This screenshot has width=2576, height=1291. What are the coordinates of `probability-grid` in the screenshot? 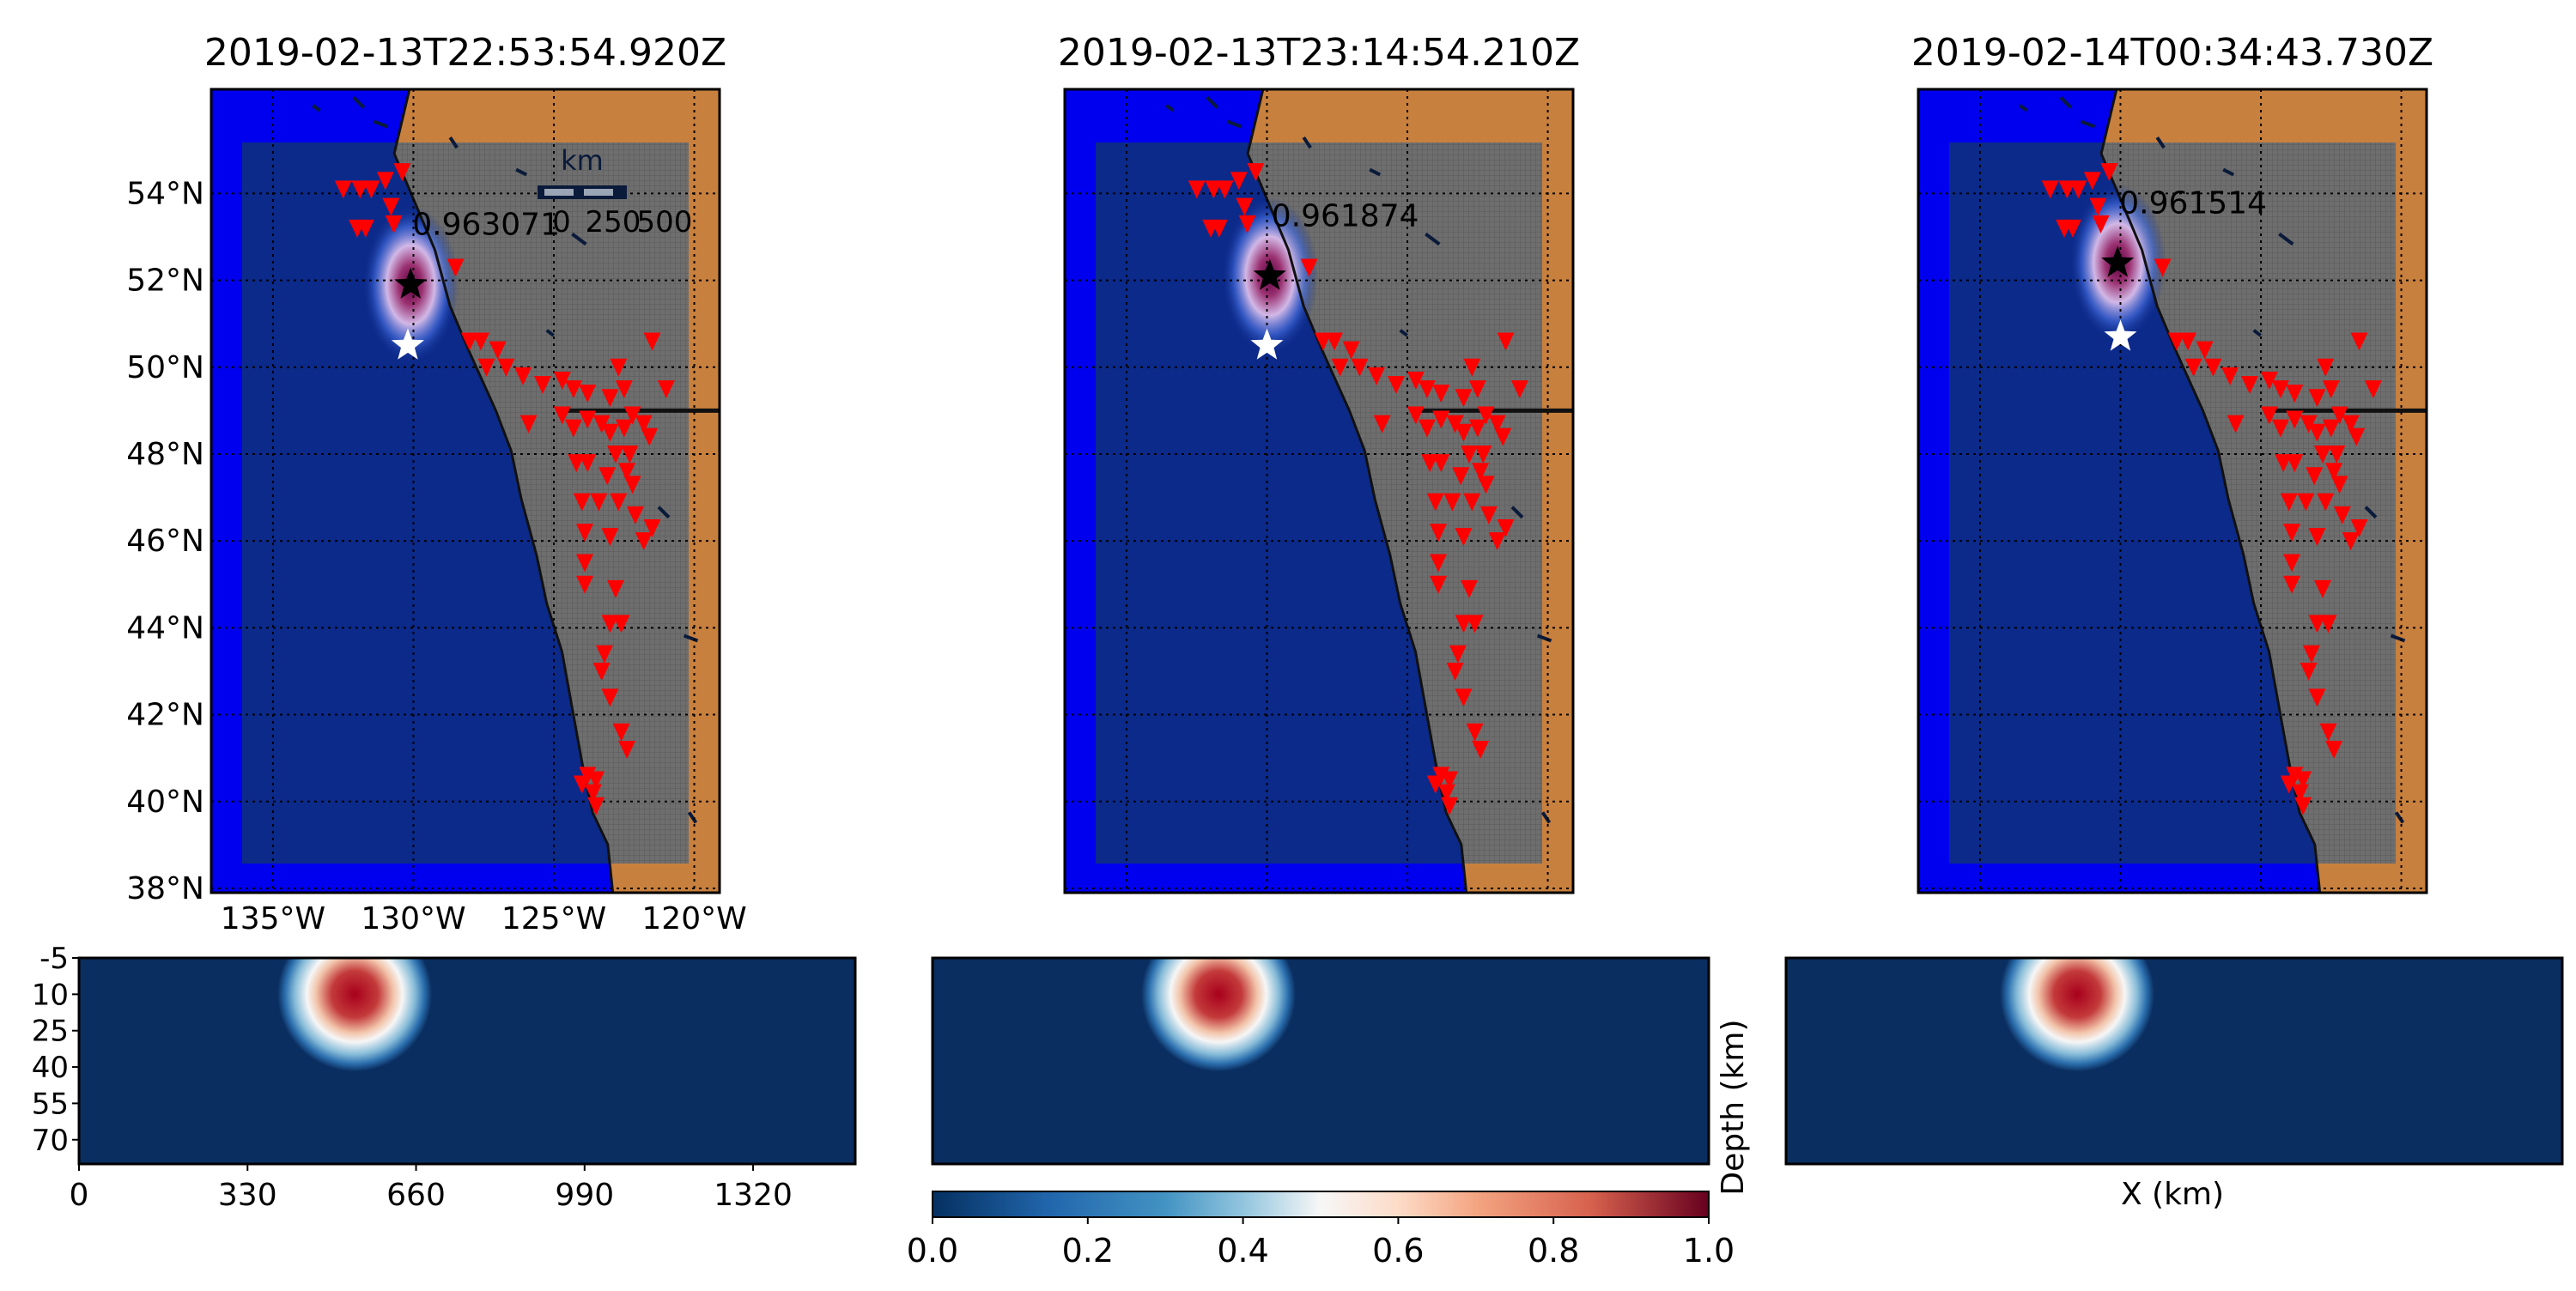 It's located at (466, 503).